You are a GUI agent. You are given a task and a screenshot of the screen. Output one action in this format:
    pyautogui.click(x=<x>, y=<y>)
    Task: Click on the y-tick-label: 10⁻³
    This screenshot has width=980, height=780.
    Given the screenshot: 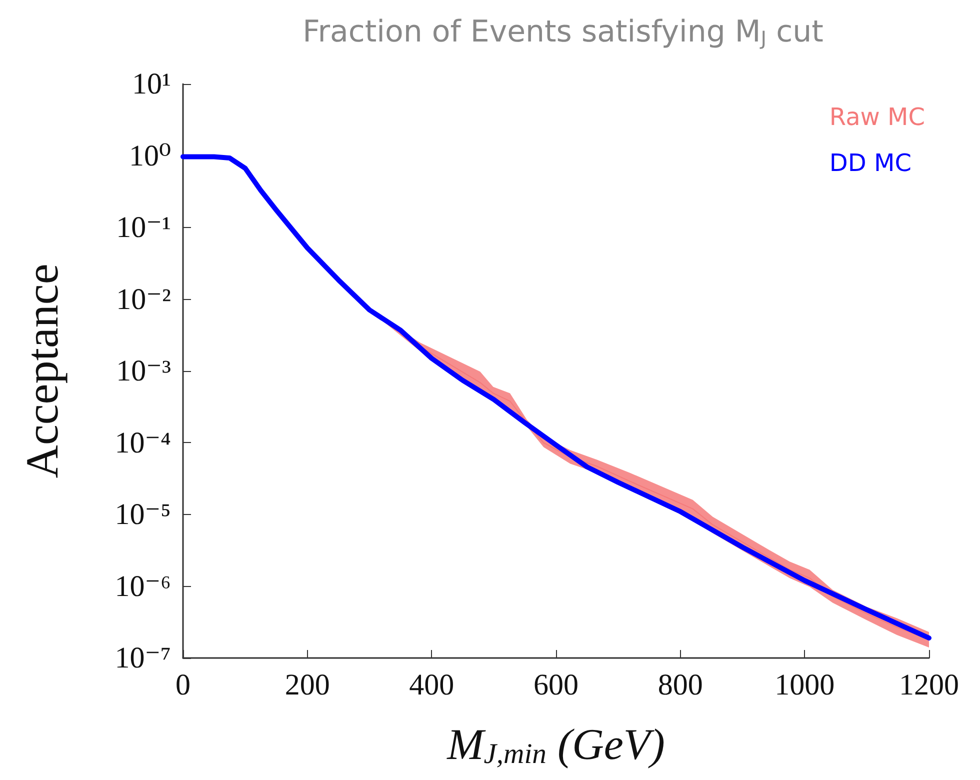 What is the action you would take?
    pyautogui.click(x=143, y=371)
    